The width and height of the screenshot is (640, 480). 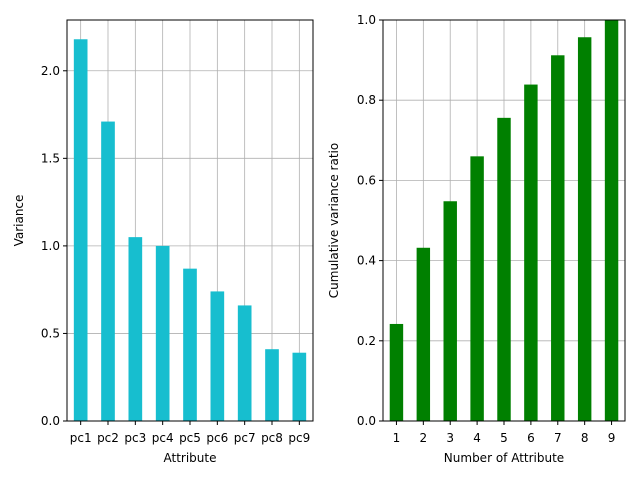 What do you see at coordinates (558, 438) in the screenshot?
I see `x-tick-label: 7` at bounding box center [558, 438].